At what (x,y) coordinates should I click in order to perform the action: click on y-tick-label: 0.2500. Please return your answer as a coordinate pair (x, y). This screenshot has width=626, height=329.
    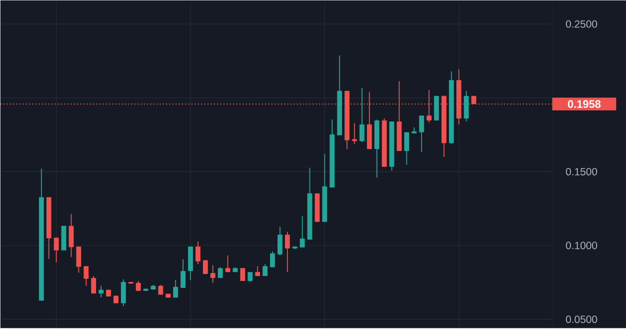
    Looking at the image, I should click on (582, 24).